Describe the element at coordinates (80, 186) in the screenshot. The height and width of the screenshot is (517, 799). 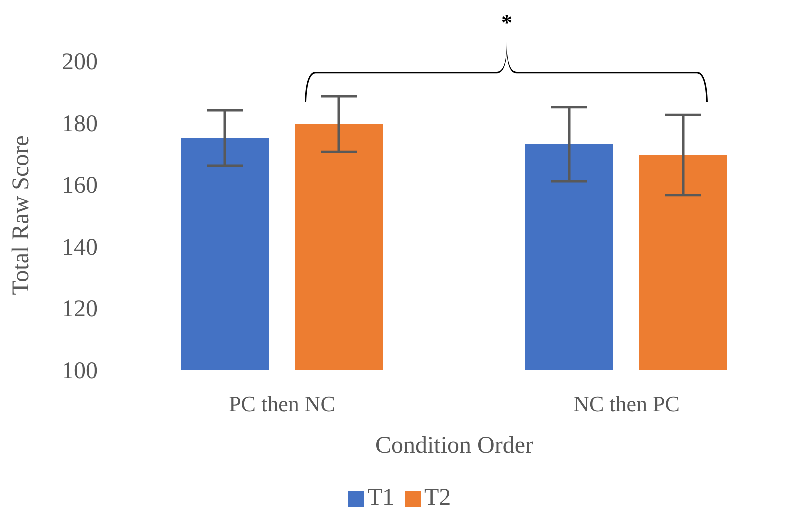
I see `y-tick-label: 160` at that location.